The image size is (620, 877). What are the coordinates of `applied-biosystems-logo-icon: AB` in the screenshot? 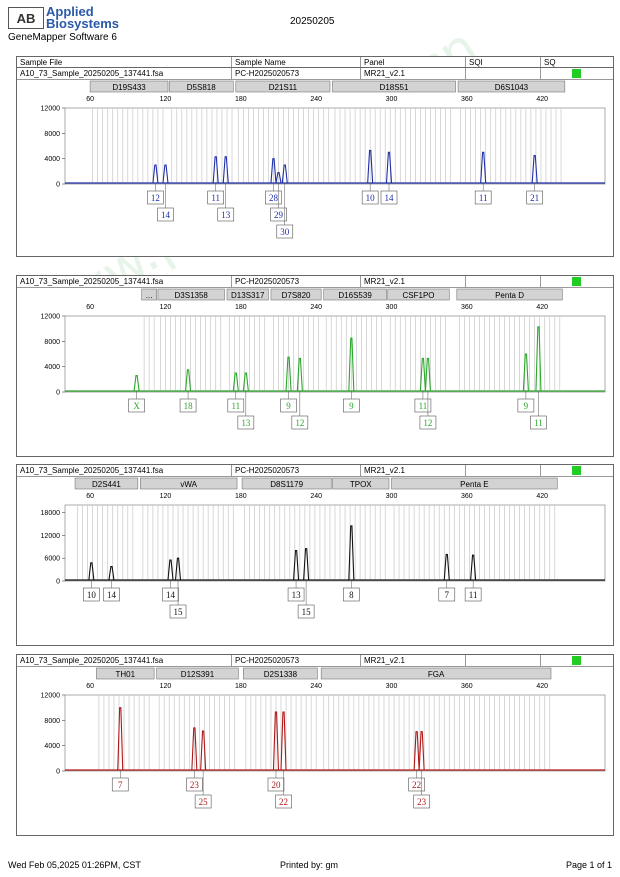 It's located at (26, 18).